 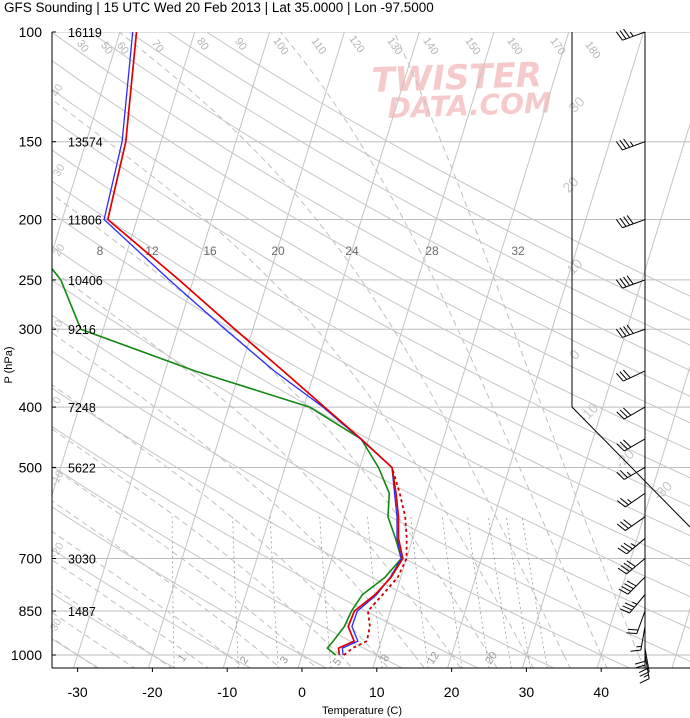 What do you see at coordinates (31, 280) in the screenshot?
I see `pressure-tick-label: 250` at bounding box center [31, 280].